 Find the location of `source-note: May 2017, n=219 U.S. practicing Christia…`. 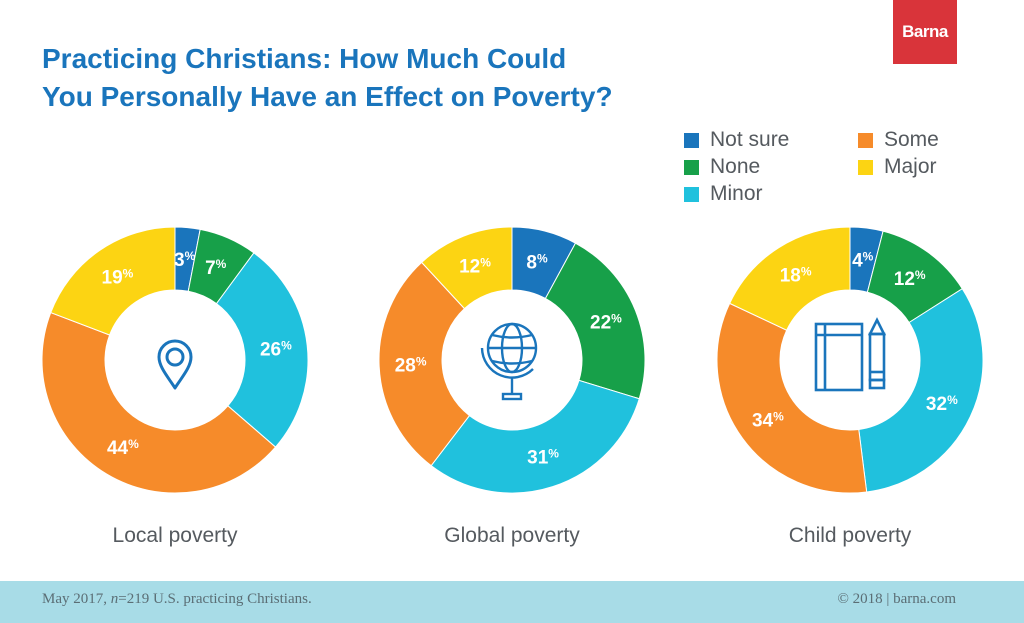

source-note: May 2017, n=219 U.S. practicing Christia… is located at coordinates (177, 599).